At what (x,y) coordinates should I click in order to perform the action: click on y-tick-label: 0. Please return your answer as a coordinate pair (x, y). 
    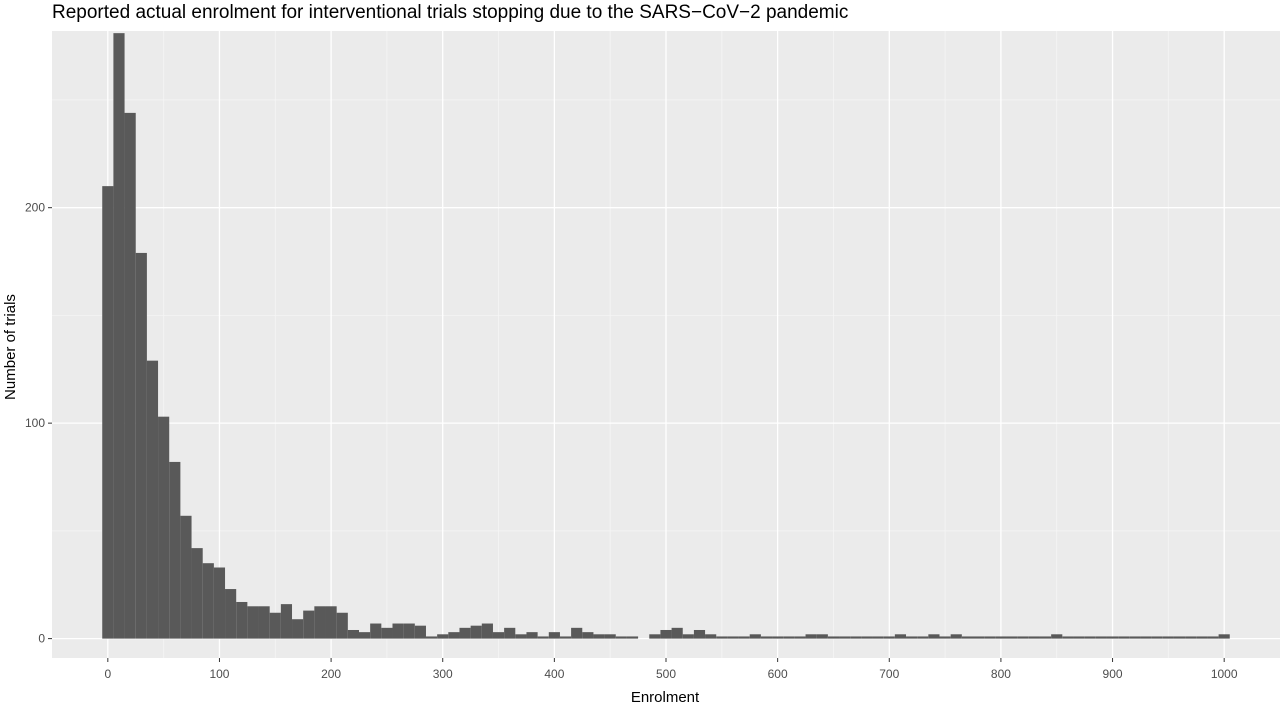
    Looking at the image, I should click on (41, 639).